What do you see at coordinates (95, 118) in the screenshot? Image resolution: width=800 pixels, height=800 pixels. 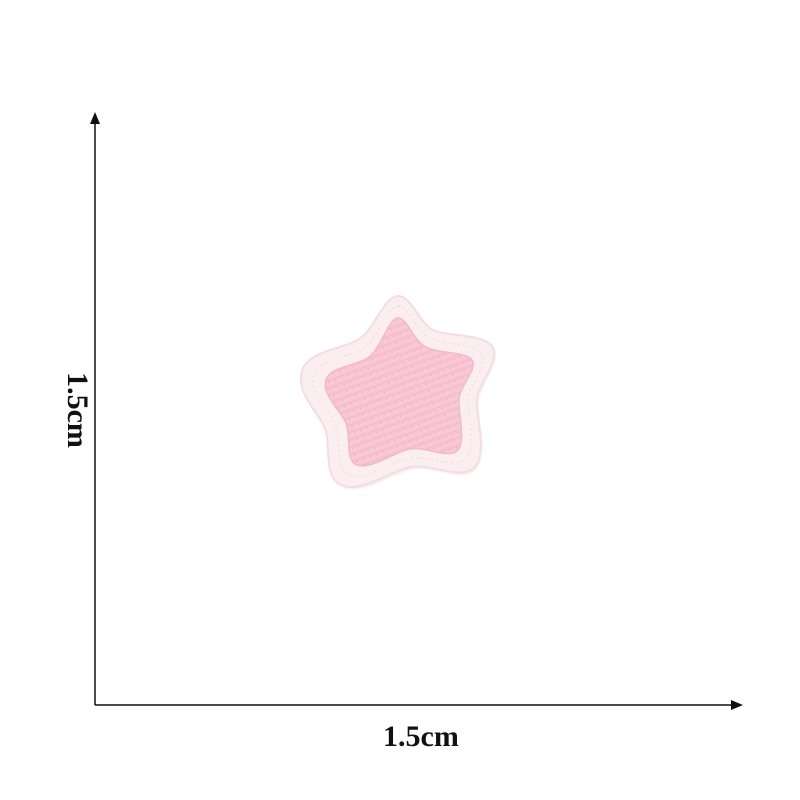 I see `height-arrow-icon` at bounding box center [95, 118].